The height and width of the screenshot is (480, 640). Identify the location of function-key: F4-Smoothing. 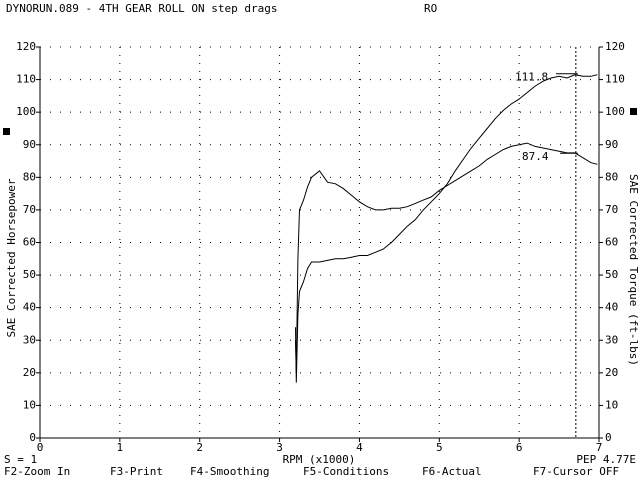
(229, 471).